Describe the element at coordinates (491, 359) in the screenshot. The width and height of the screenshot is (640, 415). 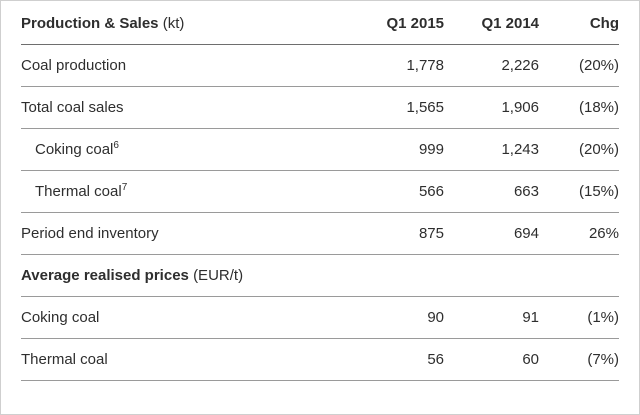
I see `value-q1-2014: 60` at that location.